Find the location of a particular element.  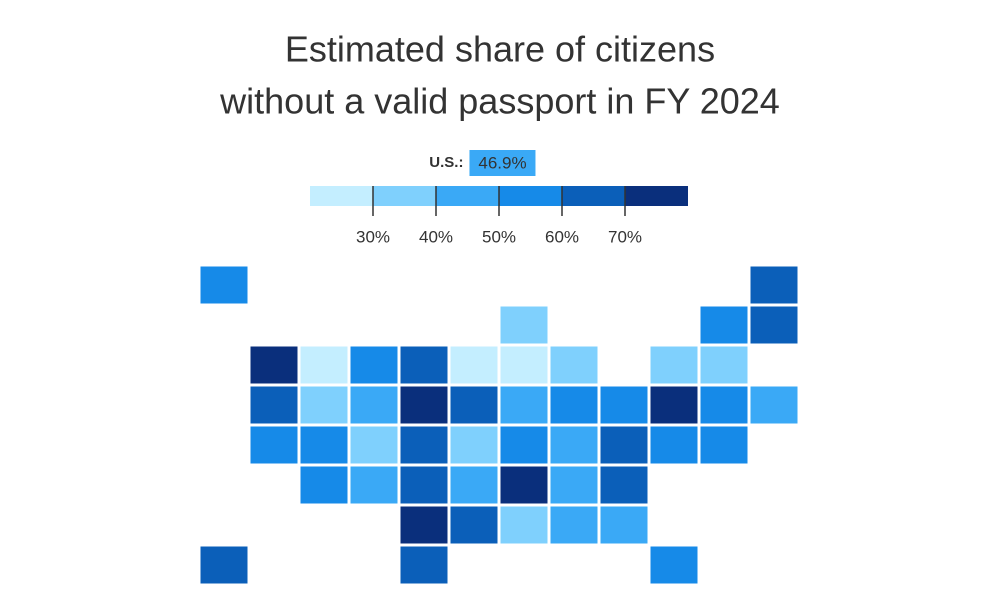

us-label: U.S.: is located at coordinates (446, 162).